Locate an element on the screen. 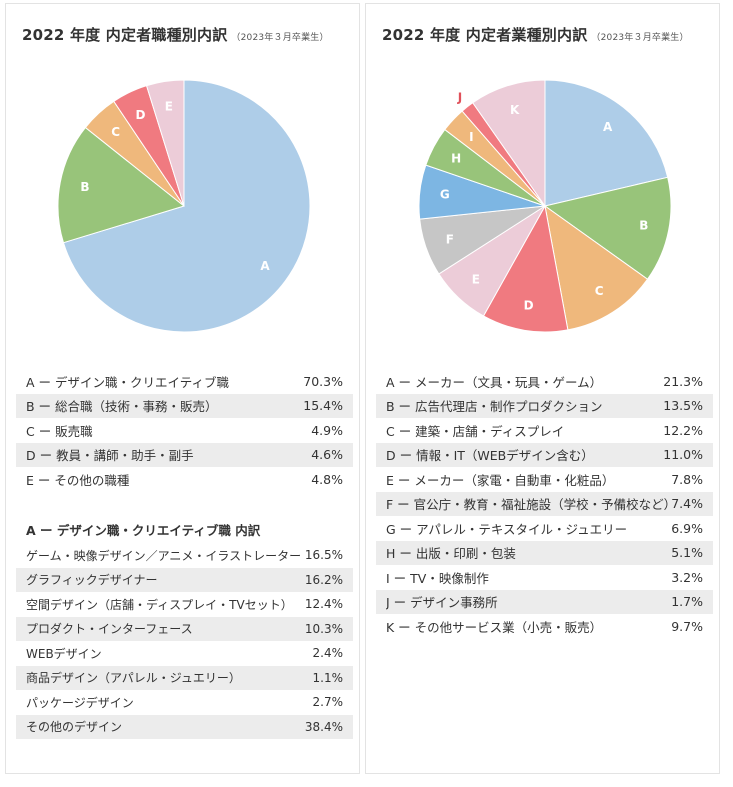 This screenshot has height=787, width=733. design-breakdown-row-value: 2.4% is located at coordinates (328, 653).